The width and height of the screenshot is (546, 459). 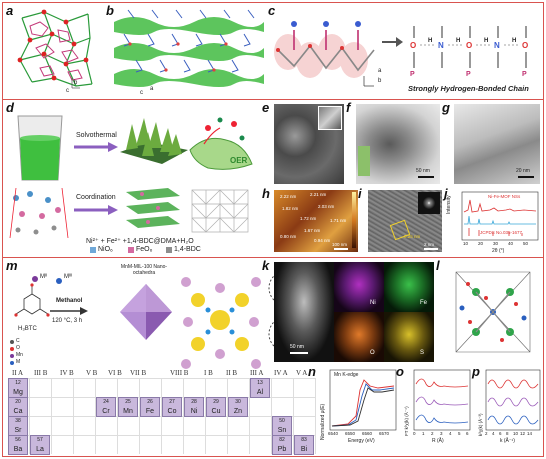 What do you see at coordinates (493, 312) in the screenshot?
I see `panel-l-crystal-structure` at bounding box center [493, 312].